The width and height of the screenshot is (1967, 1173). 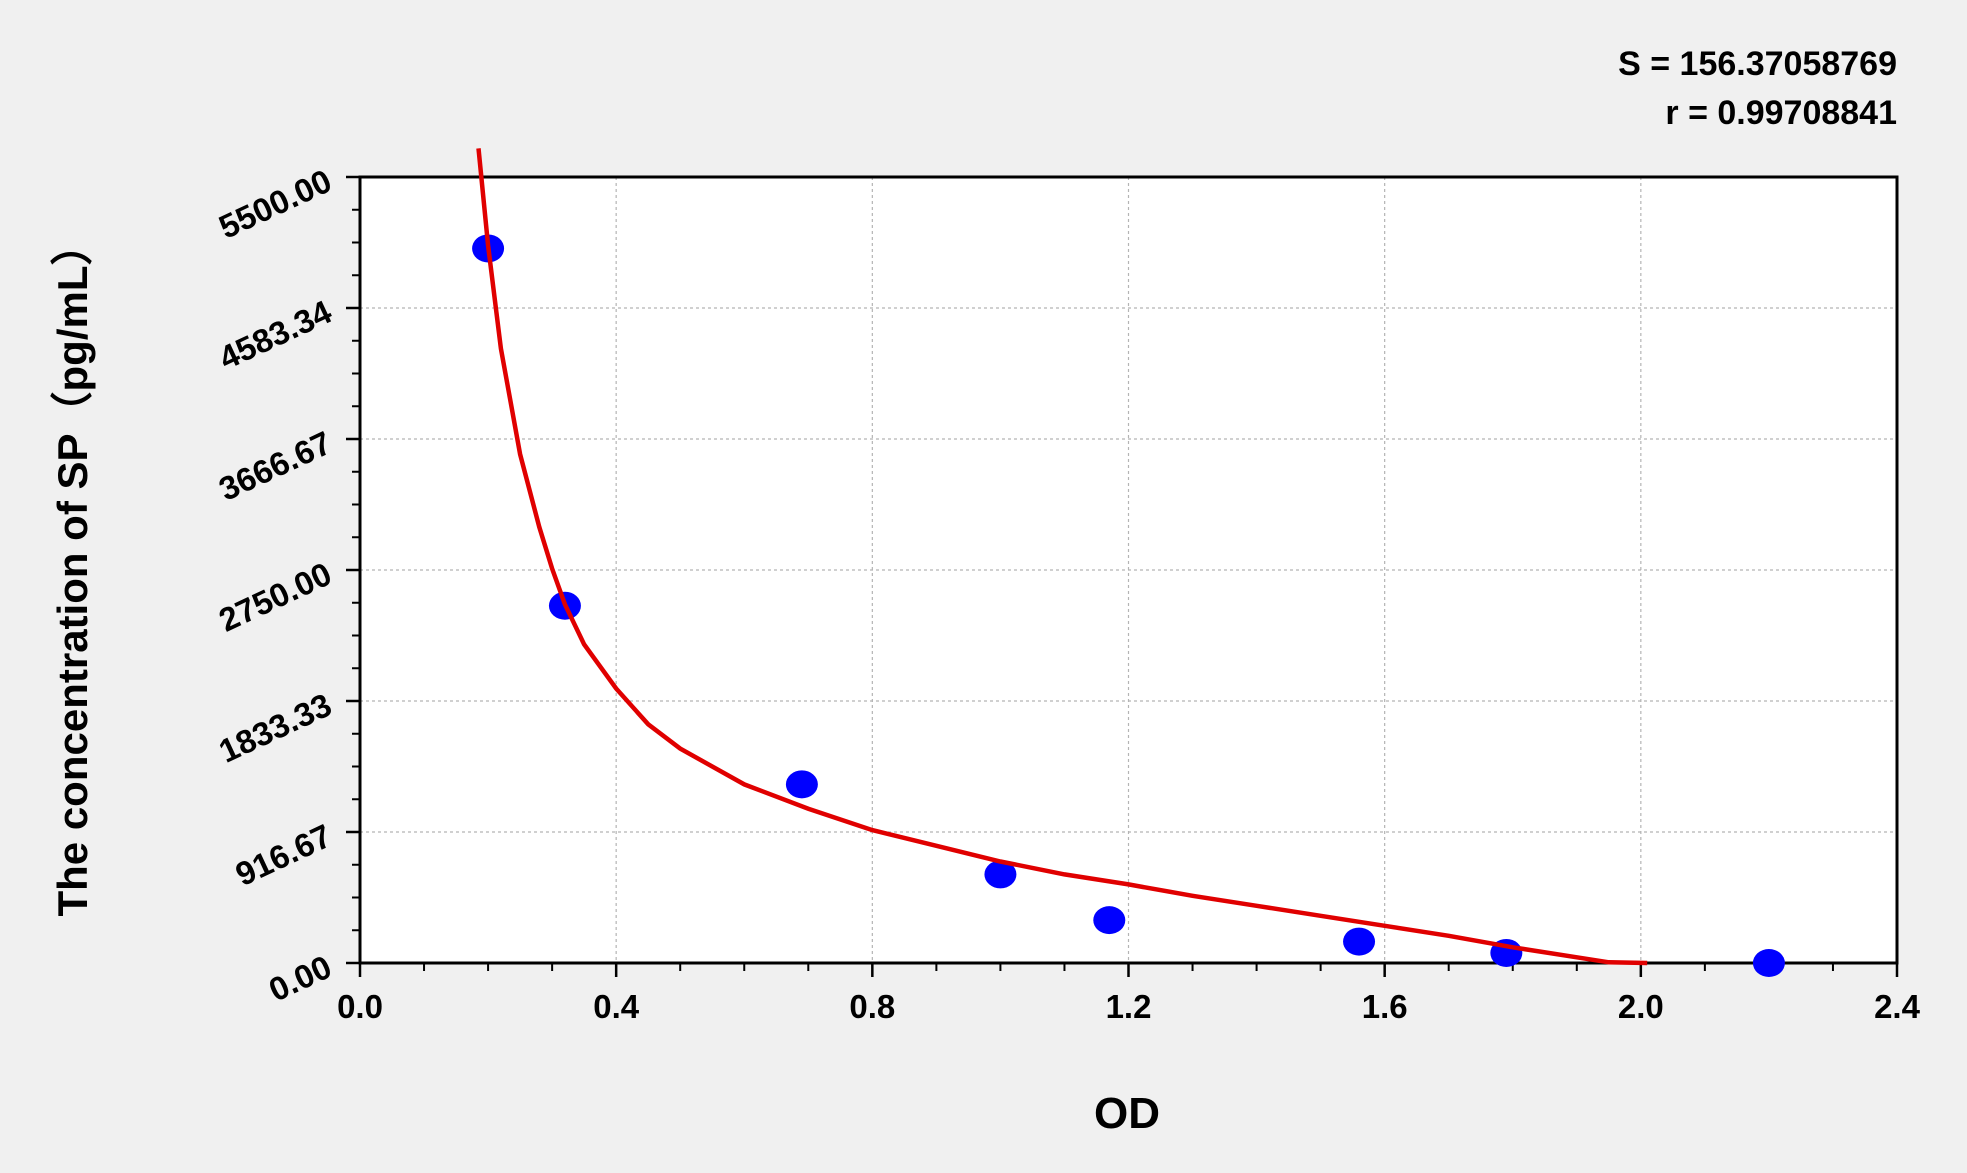 What do you see at coordinates (275, 466) in the screenshot?
I see `y-tick-label: 3666.67` at bounding box center [275, 466].